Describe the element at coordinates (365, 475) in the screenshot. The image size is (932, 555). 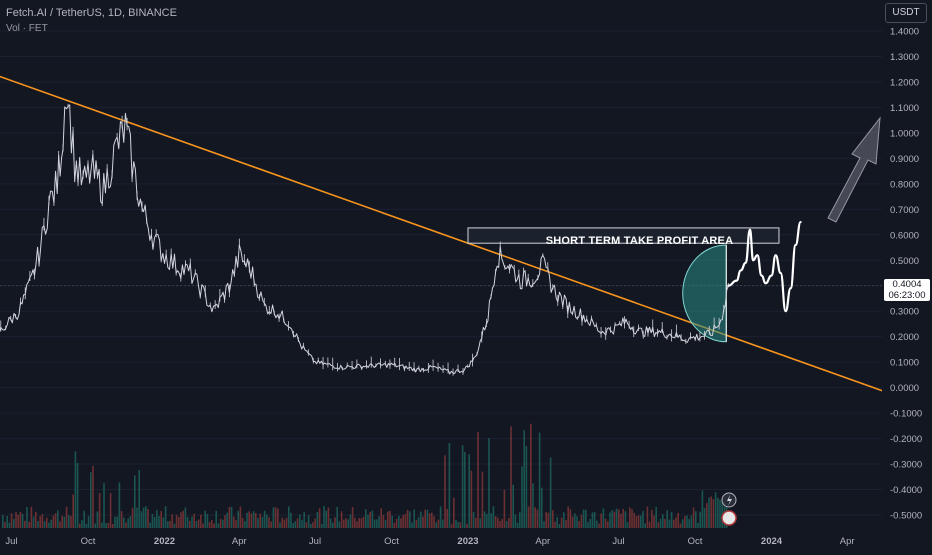
I see `volume-histogram` at that location.